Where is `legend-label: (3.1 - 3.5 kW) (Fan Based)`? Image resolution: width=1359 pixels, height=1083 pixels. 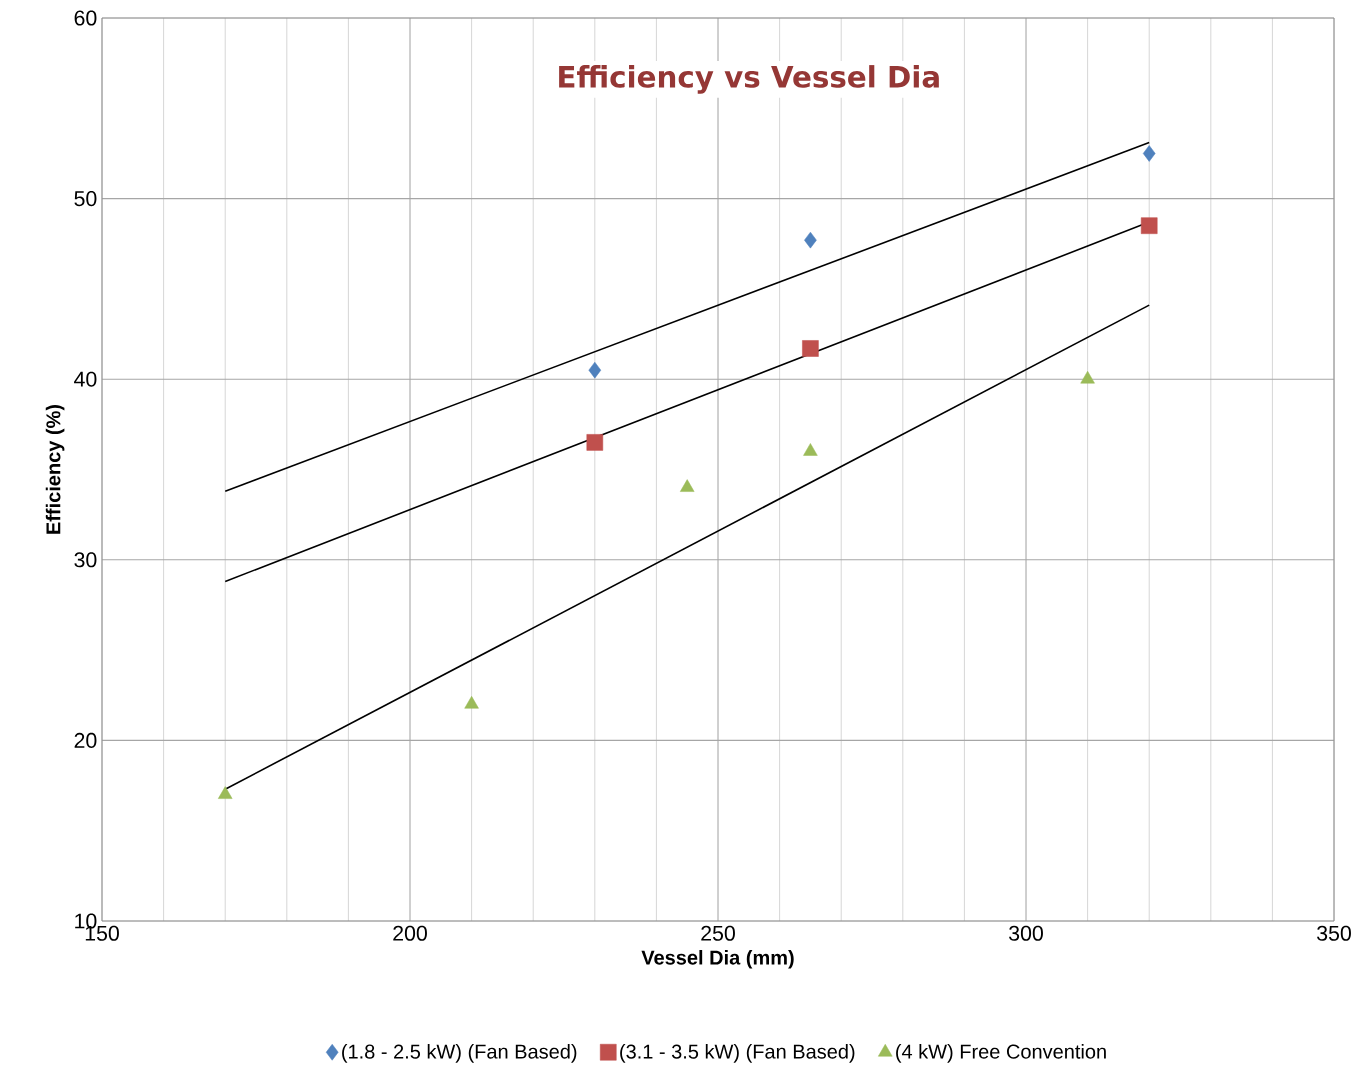
legend-label: (3.1 - 3.5 kW) (Fan Based) is located at coordinates (737, 1053).